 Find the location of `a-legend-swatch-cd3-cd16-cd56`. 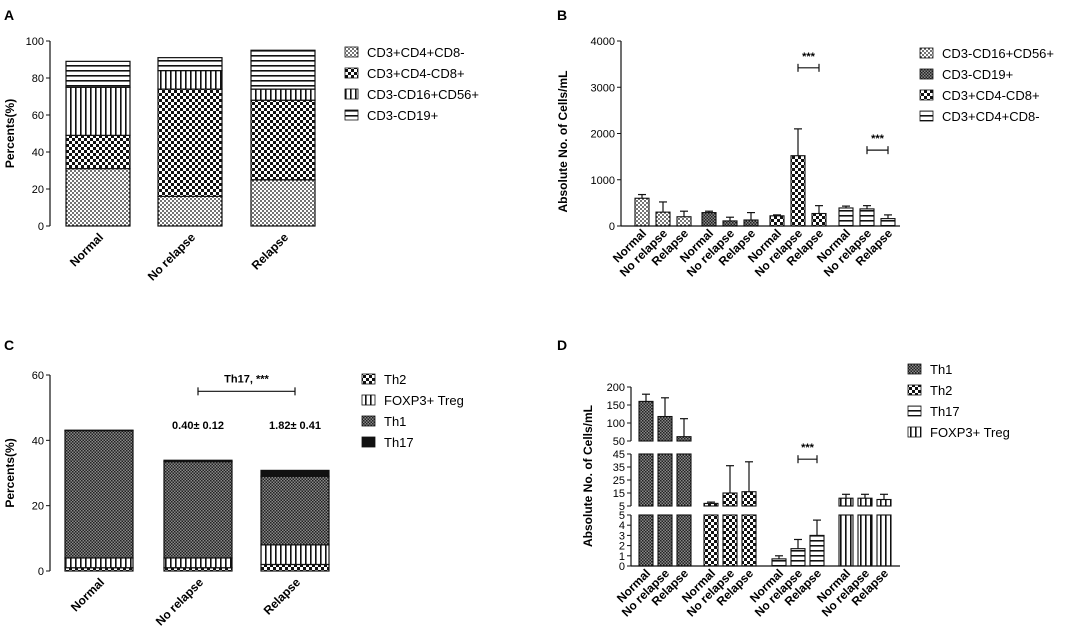

a-legend-swatch-cd3-cd16-cd56 is located at coordinates (351, 94).